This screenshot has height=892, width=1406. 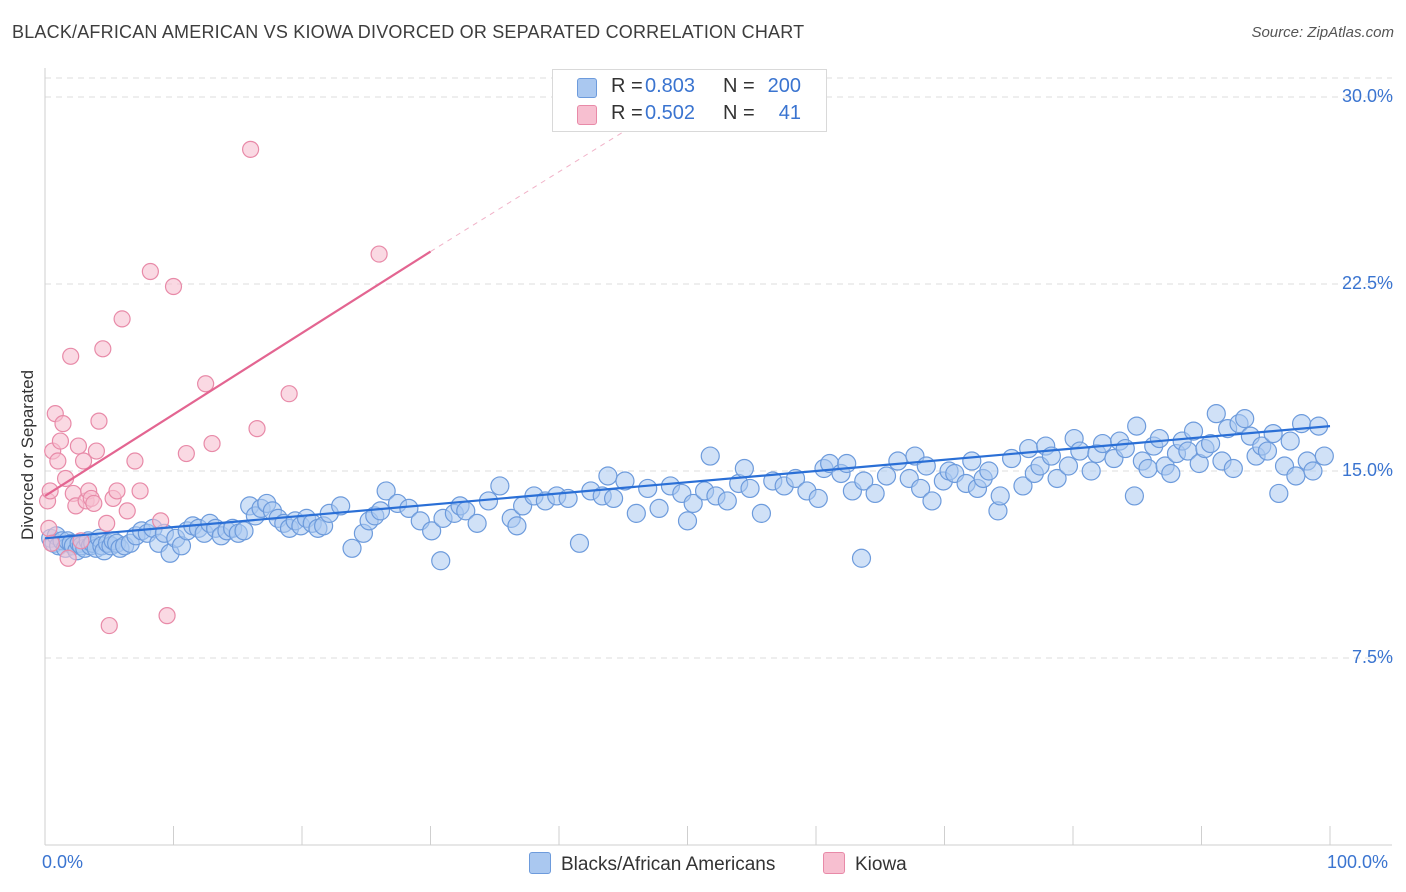 What do you see at coordinates (784, 86) in the screenshot?
I see `n-value: 200` at bounding box center [784, 86].